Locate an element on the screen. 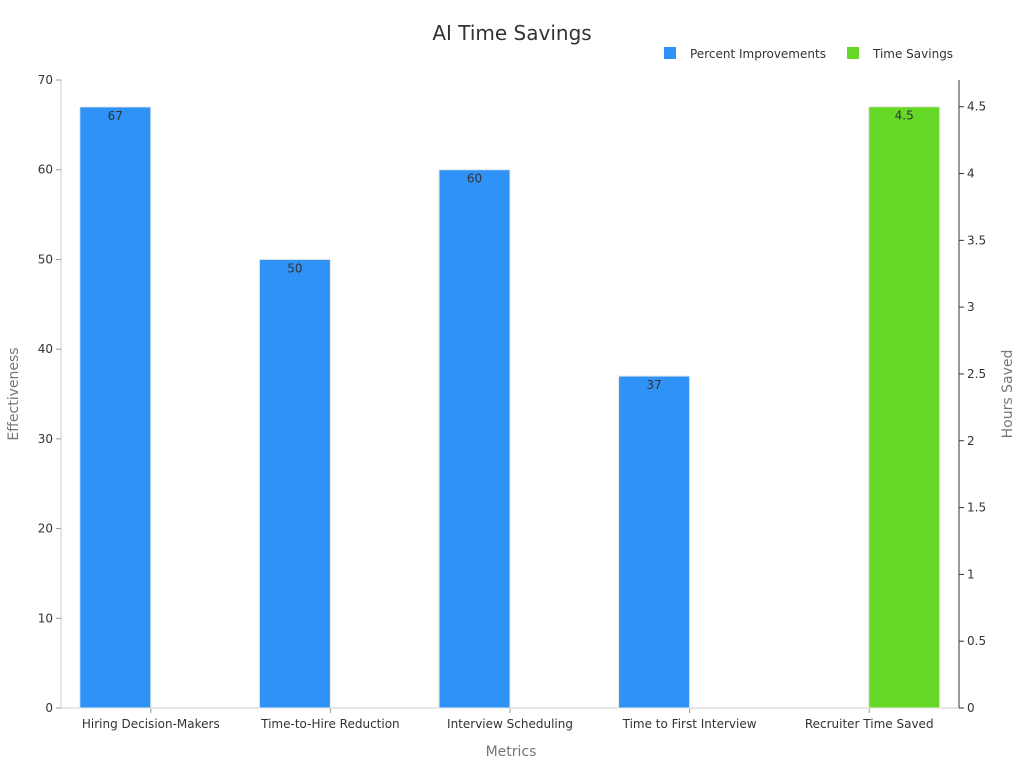 Image resolution: width=1024 pixels, height=768 pixels. x-axis-tick-label: Recruiter Time Saved is located at coordinates (869, 724).